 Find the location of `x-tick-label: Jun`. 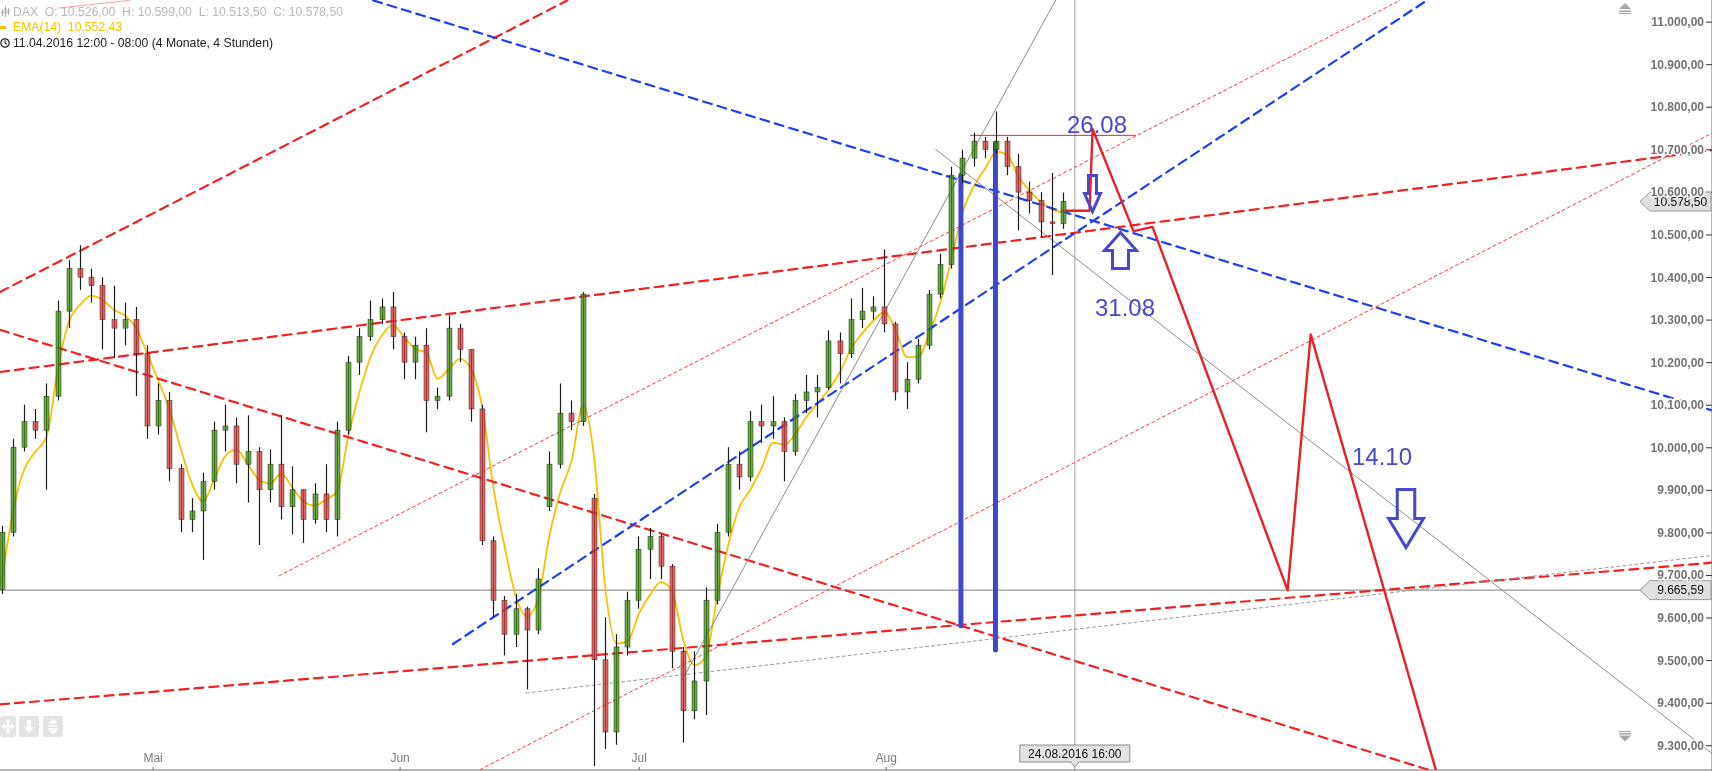

x-tick-label: Jun is located at coordinates (400, 758).